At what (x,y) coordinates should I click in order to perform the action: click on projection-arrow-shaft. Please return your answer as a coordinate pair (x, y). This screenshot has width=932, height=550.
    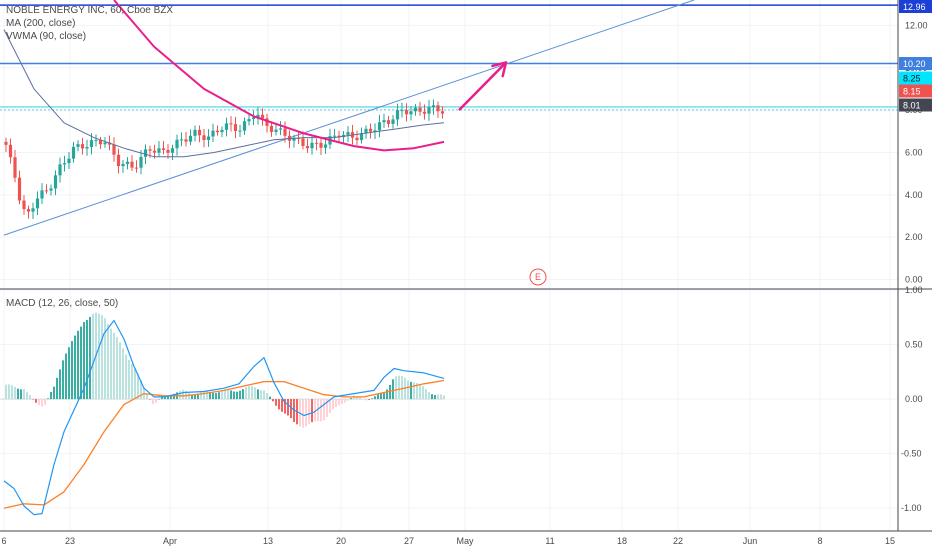
    Looking at the image, I should click on (482, 86).